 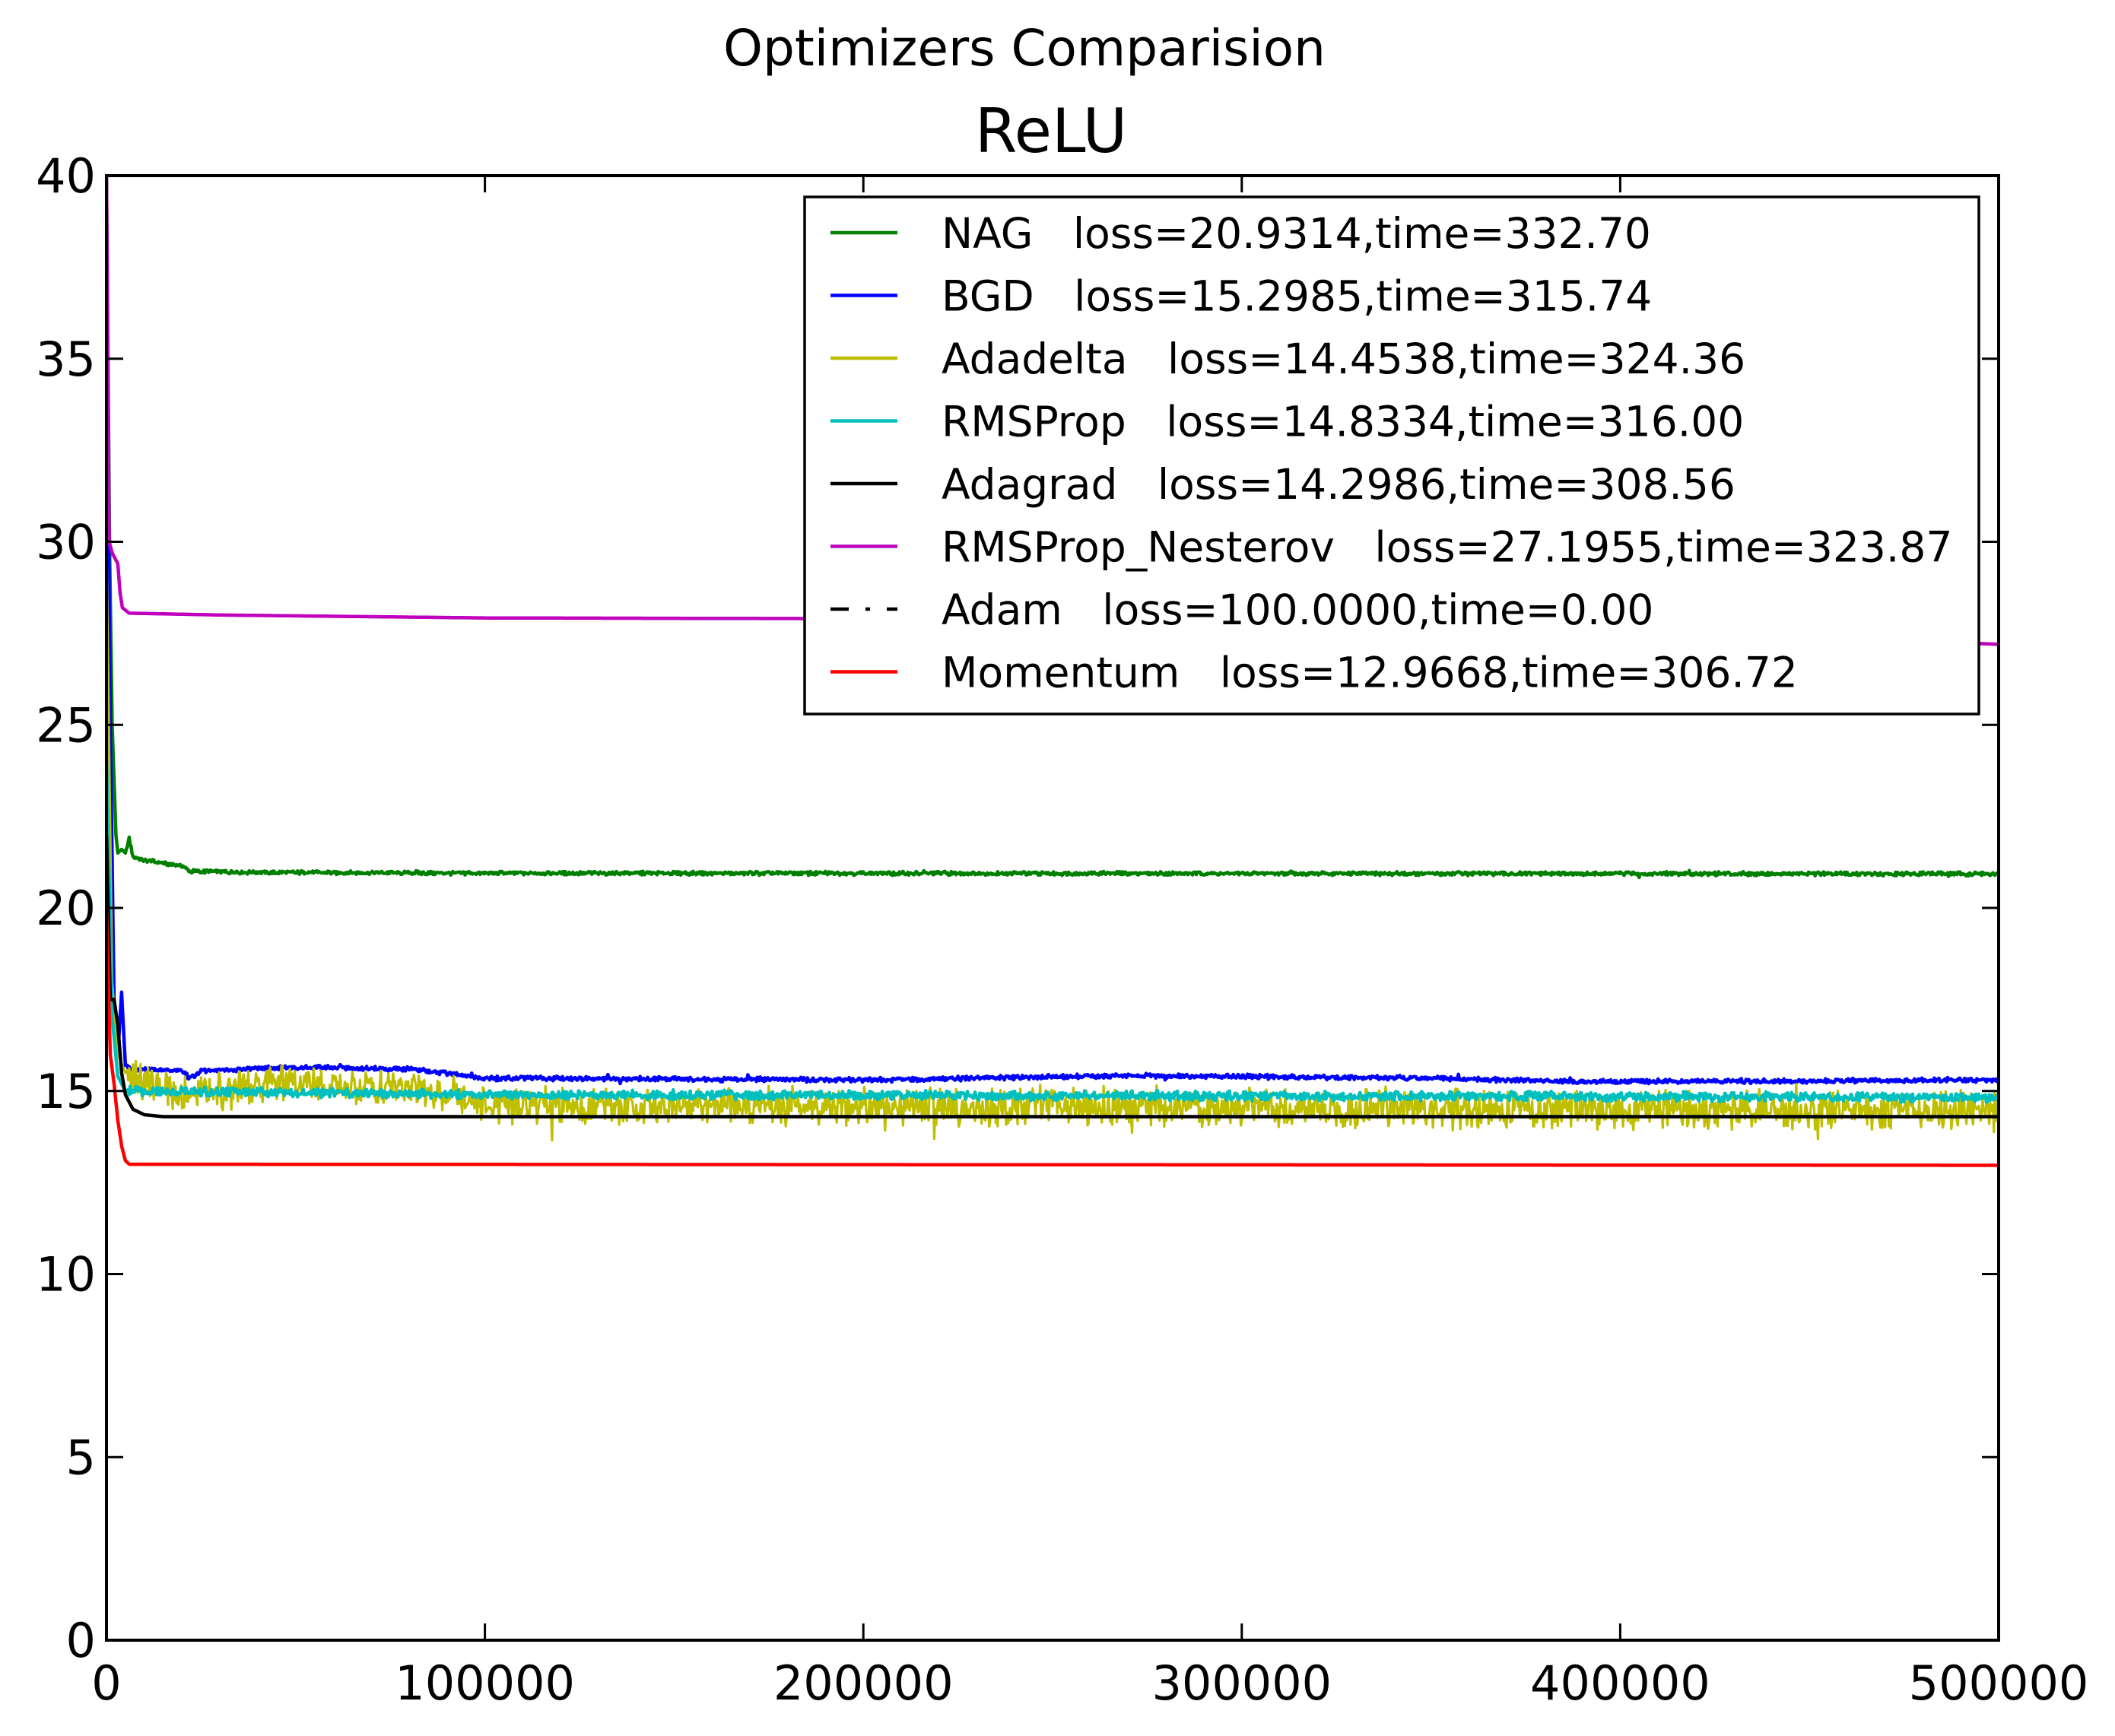 What do you see at coordinates (1297, 610) in the screenshot?
I see `legend-label-adam: Adam loss=100.0000,time=0.00` at bounding box center [1297, 610].